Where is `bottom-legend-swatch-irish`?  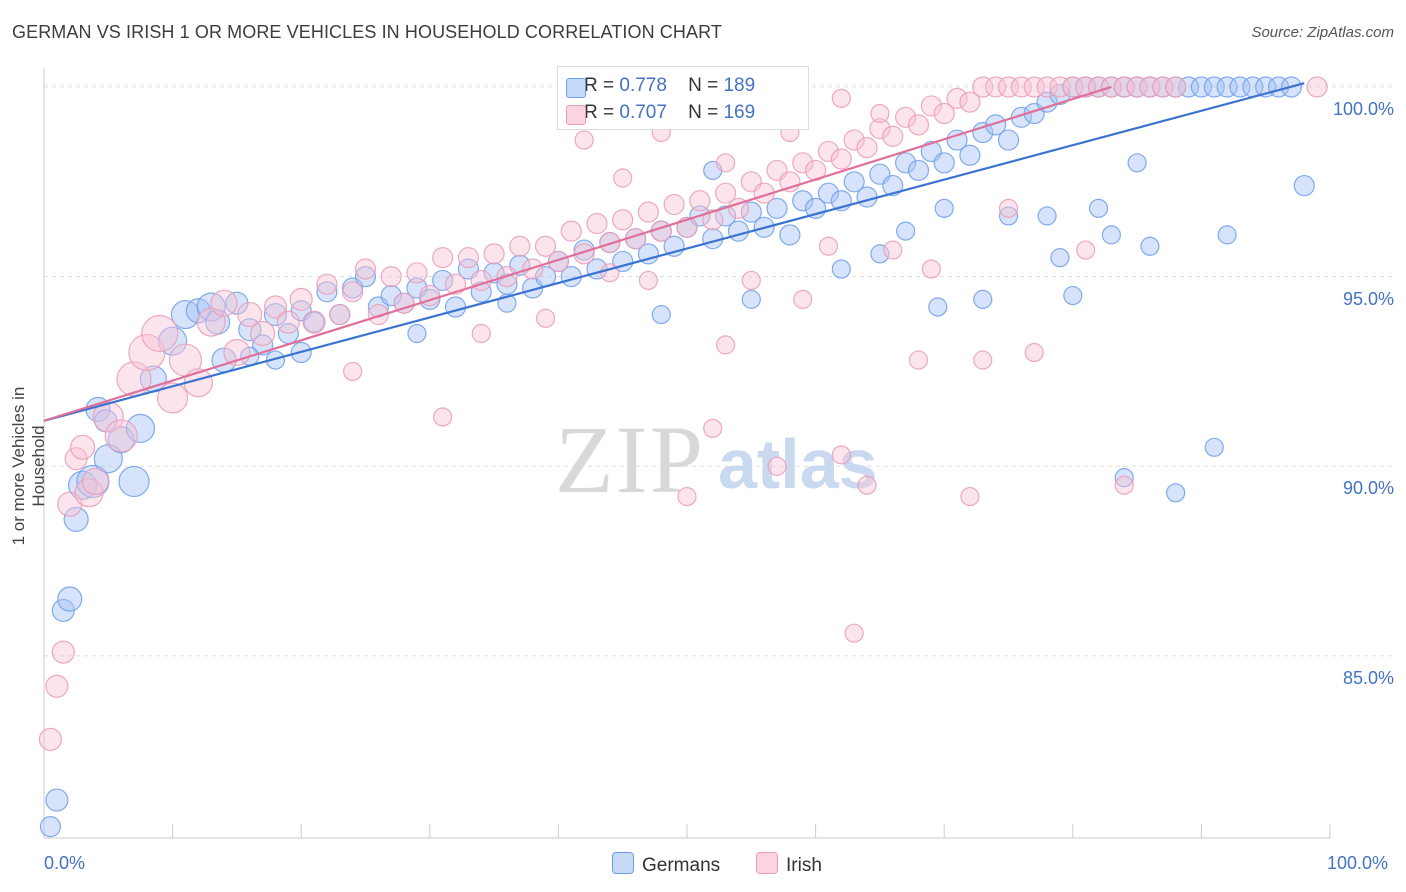
bottom-legend-swatch-irish is located at coordinates (767, 863).